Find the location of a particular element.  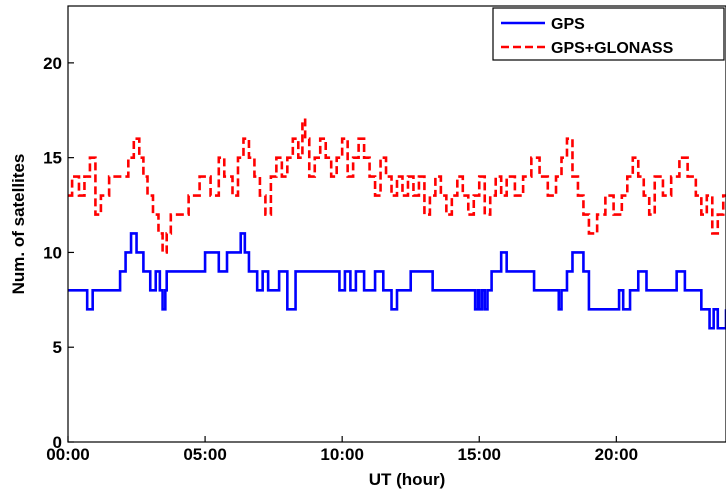

y-tick-label: 0 is located at coordinates (57, 442).